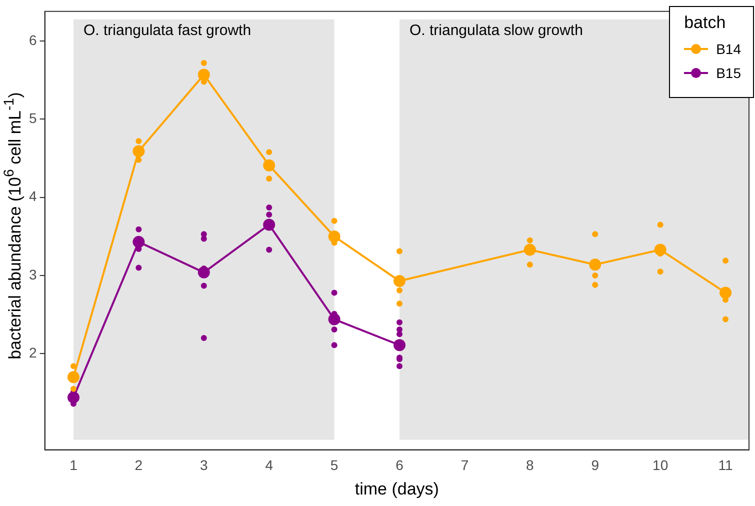 This screenshot has height=506, width=755. I want to click on legend-title: batch, so click(705, 23).